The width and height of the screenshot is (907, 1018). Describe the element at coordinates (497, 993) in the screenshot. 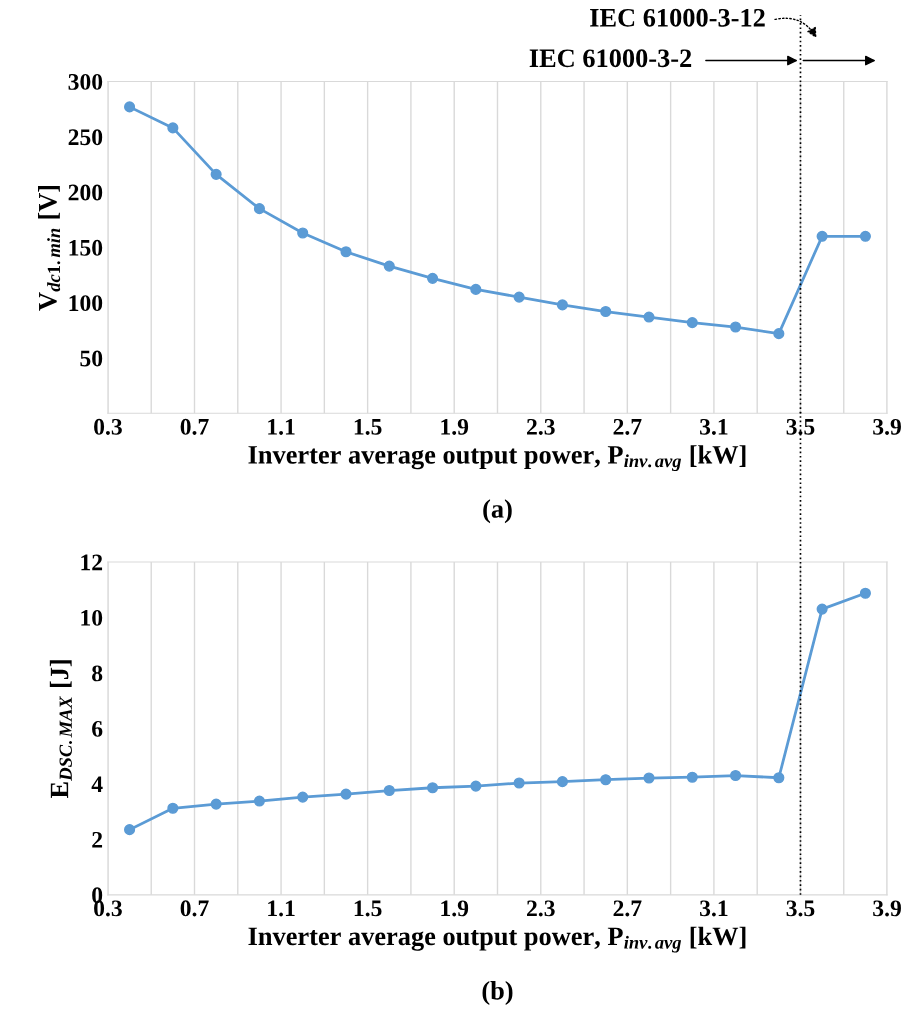

I see `text: (b)` at that location.